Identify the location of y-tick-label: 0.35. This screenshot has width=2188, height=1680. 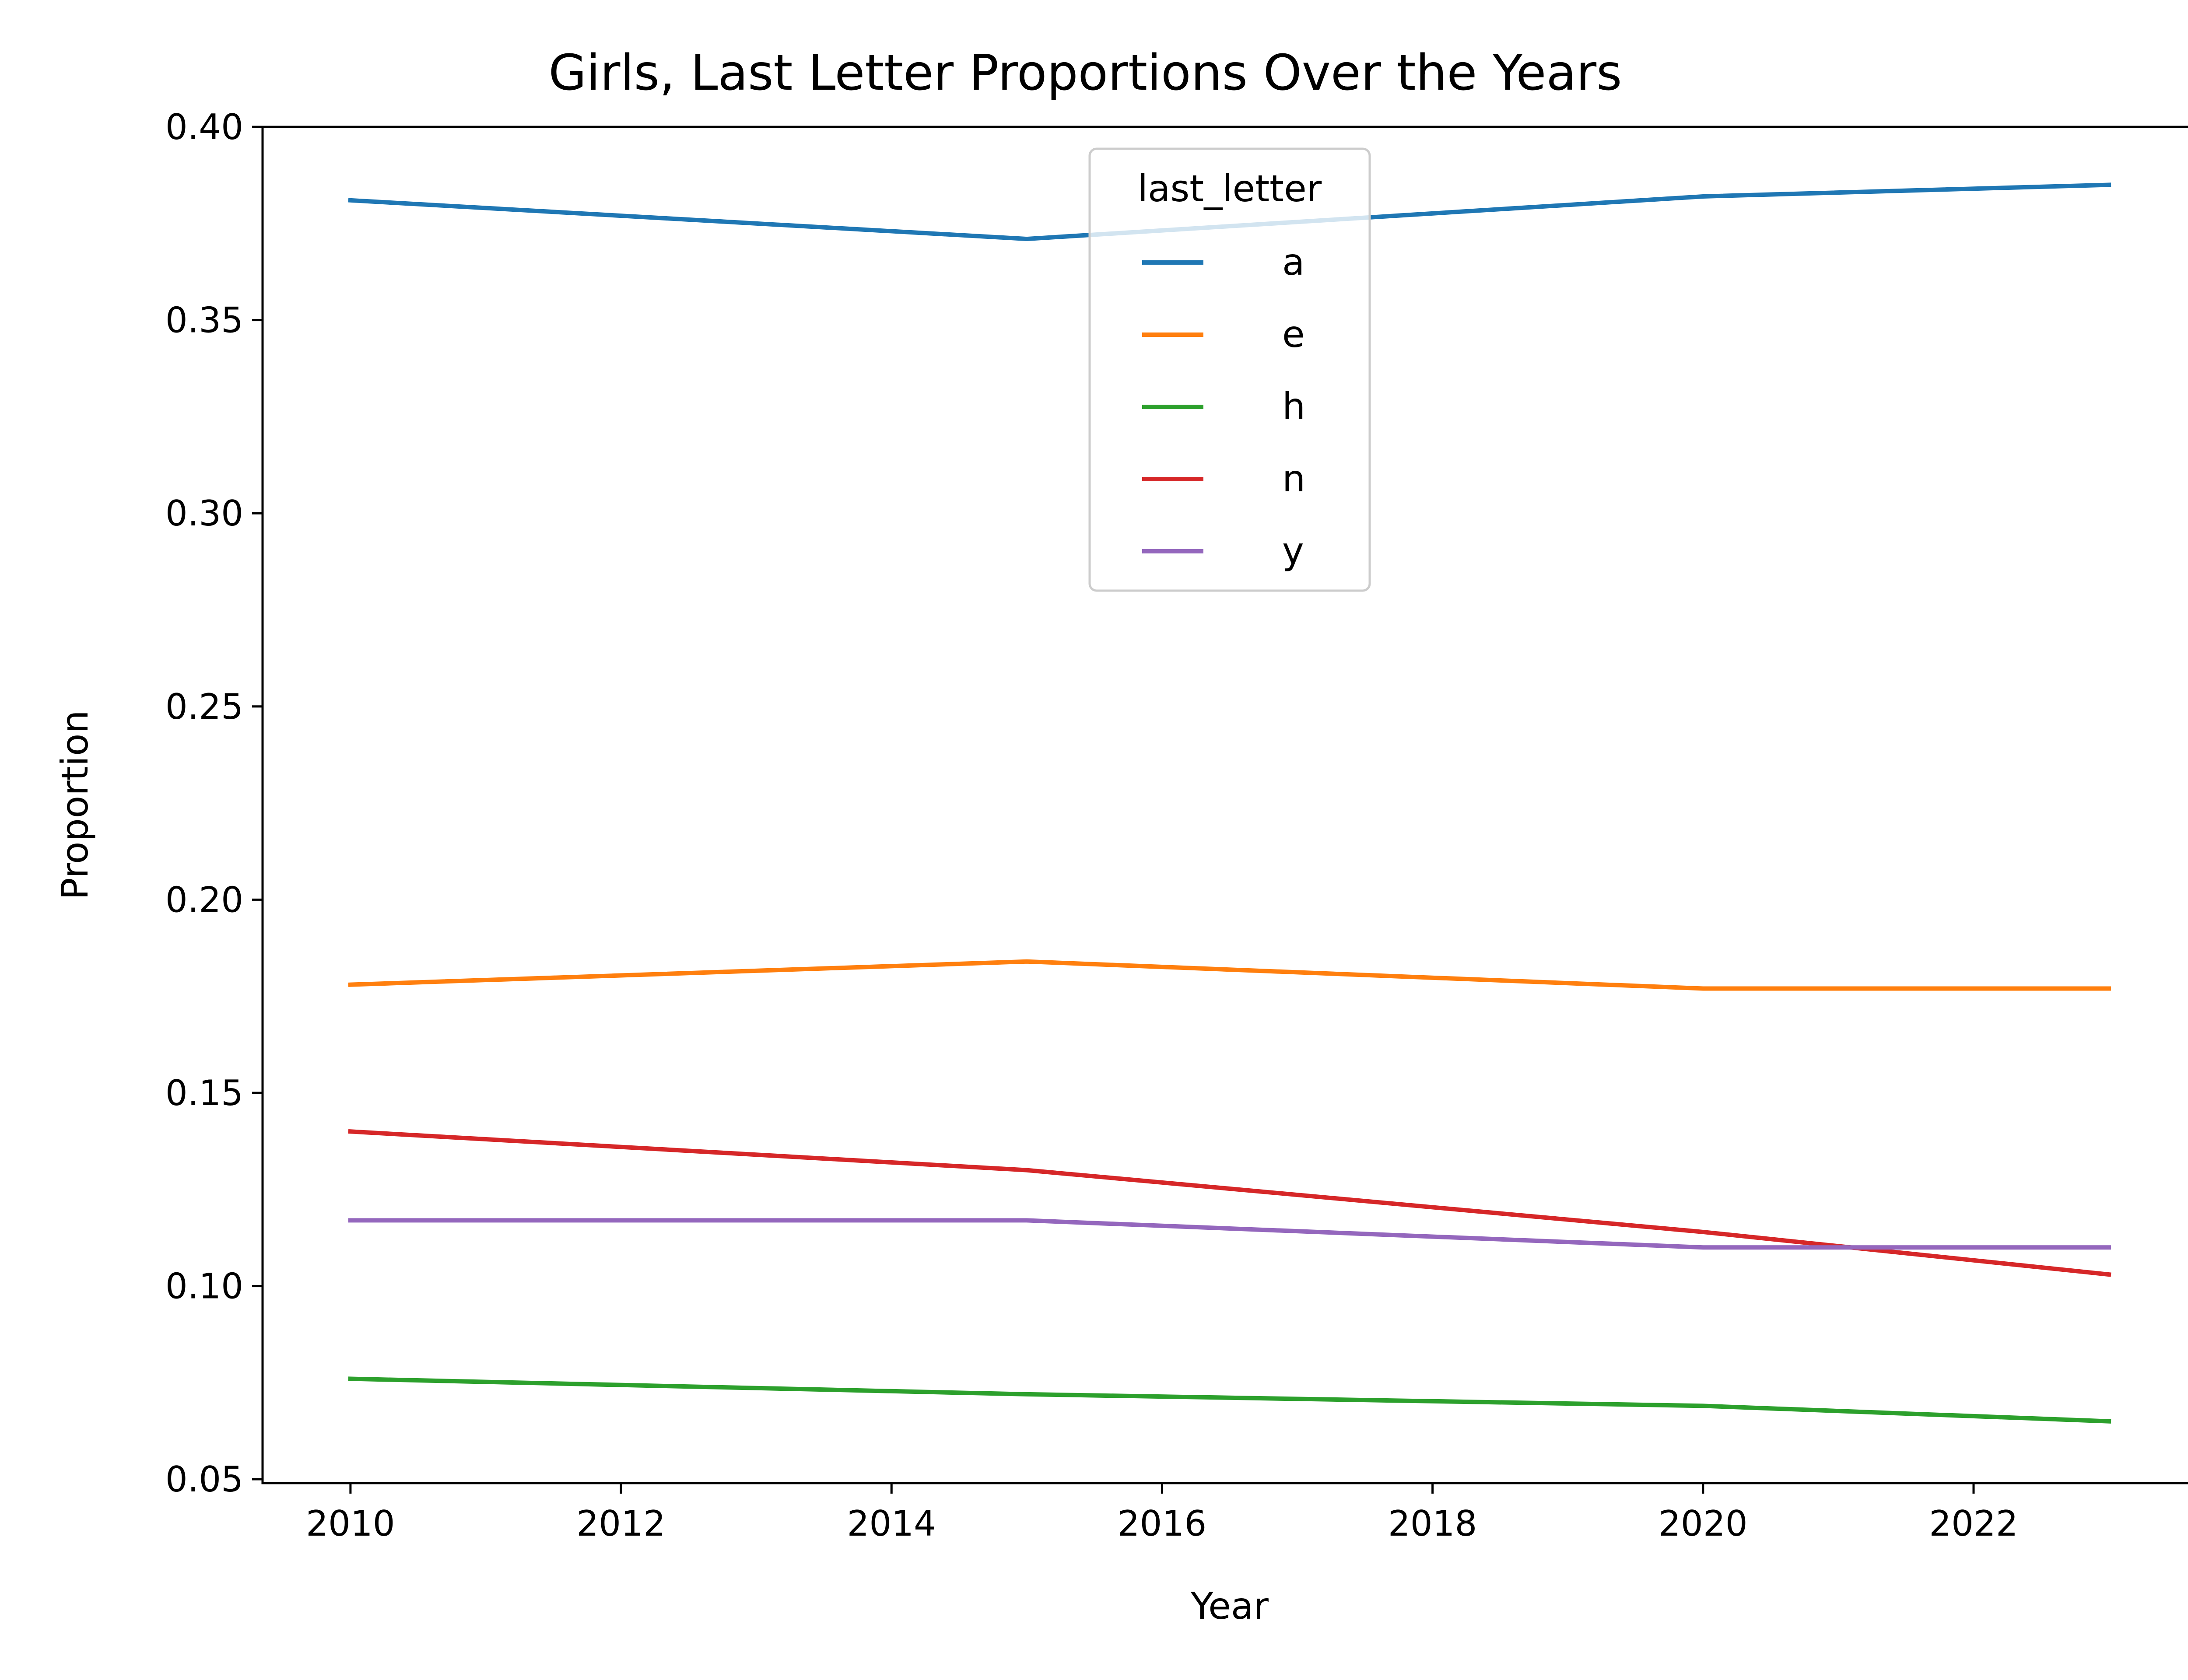
(204, 320).